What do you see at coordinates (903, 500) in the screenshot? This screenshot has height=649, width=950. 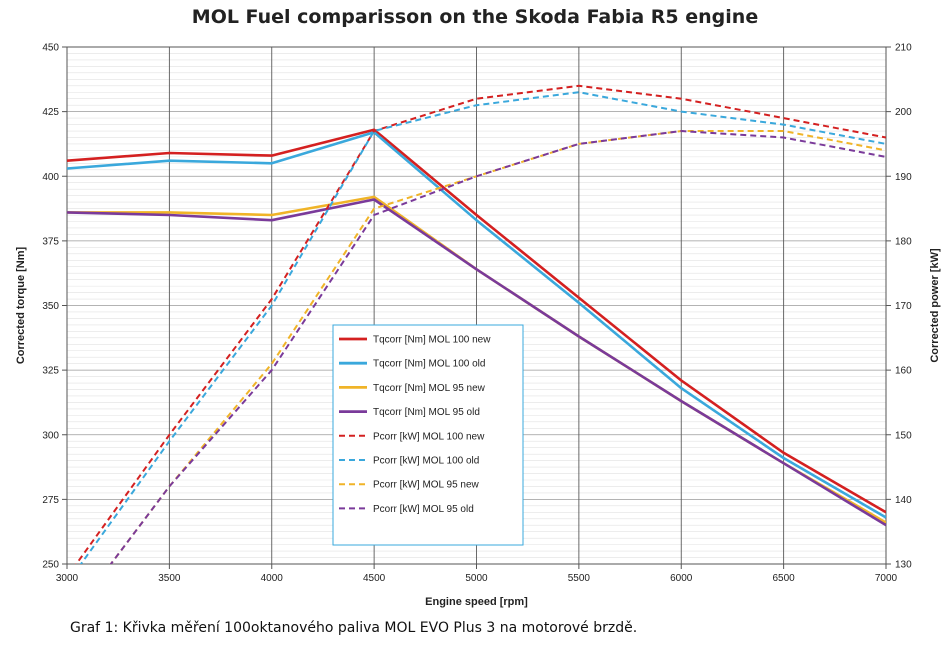 I see `y2-tick-label: 140` at bounding box center [903, 500].